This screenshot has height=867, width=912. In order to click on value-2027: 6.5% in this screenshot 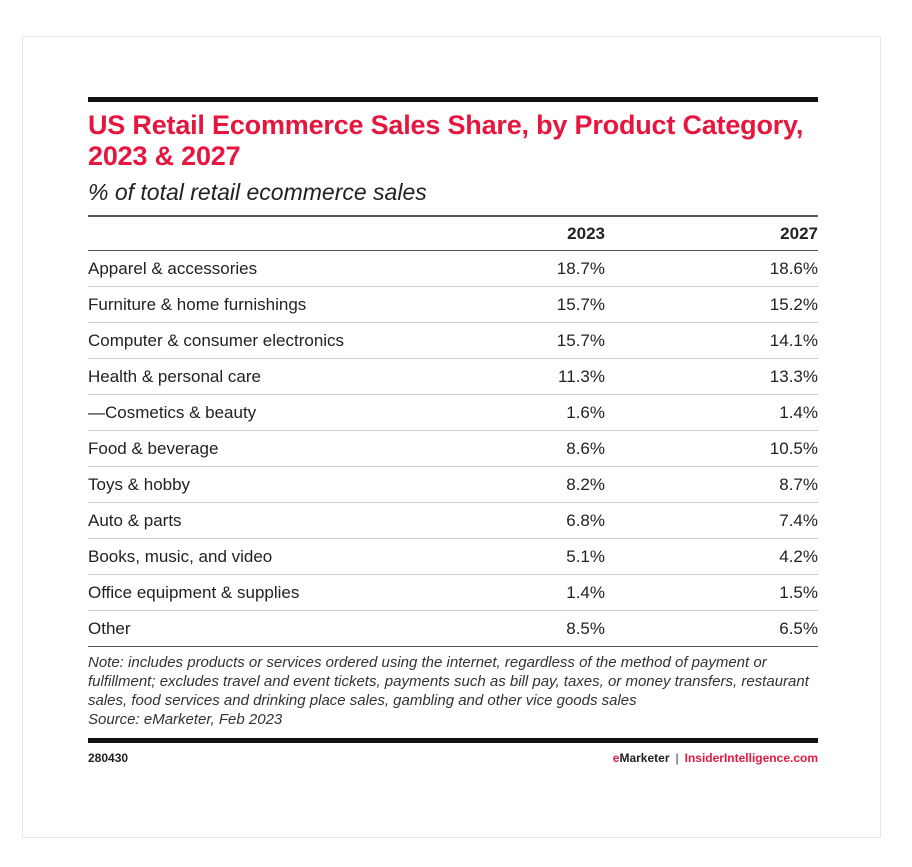, I will do `click(711, 628)`.